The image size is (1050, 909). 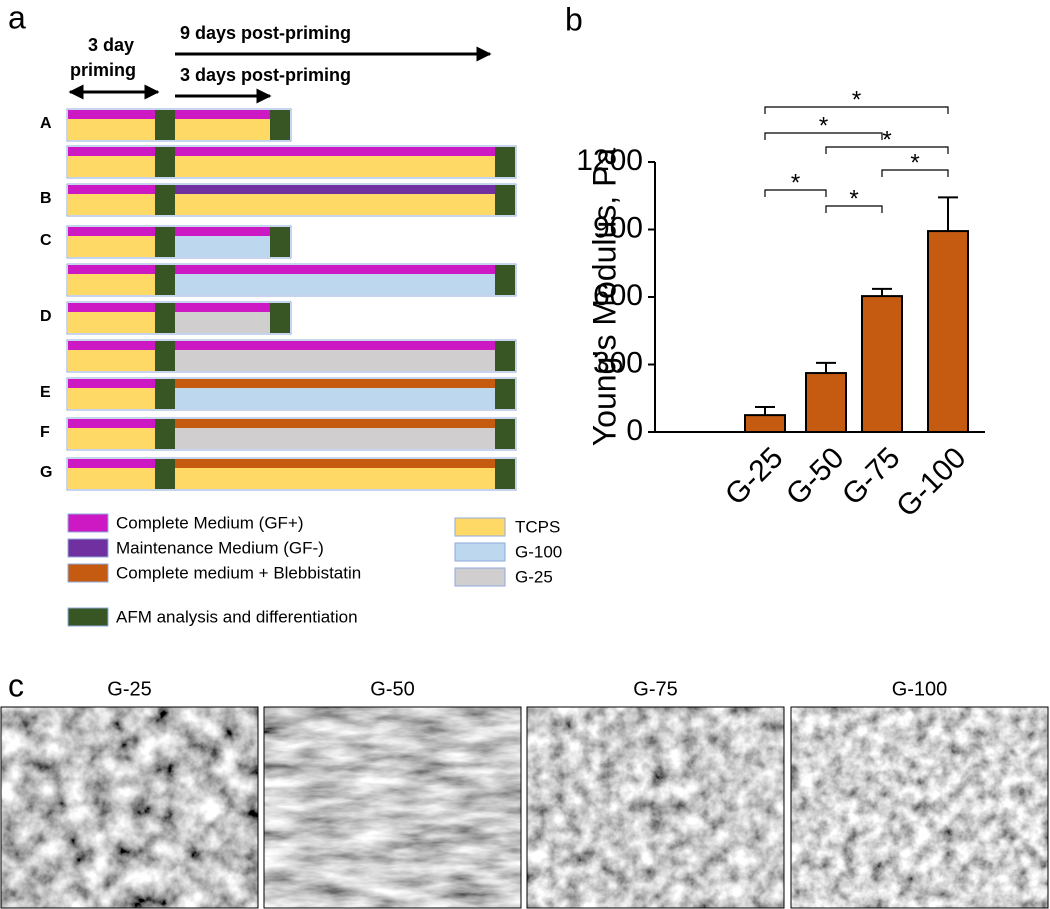 What do you see at coordinates (220, 547) in the screenshot?
I see `legend-label: Maintenance Medium (GF-)` at bounding box center [220, 547].